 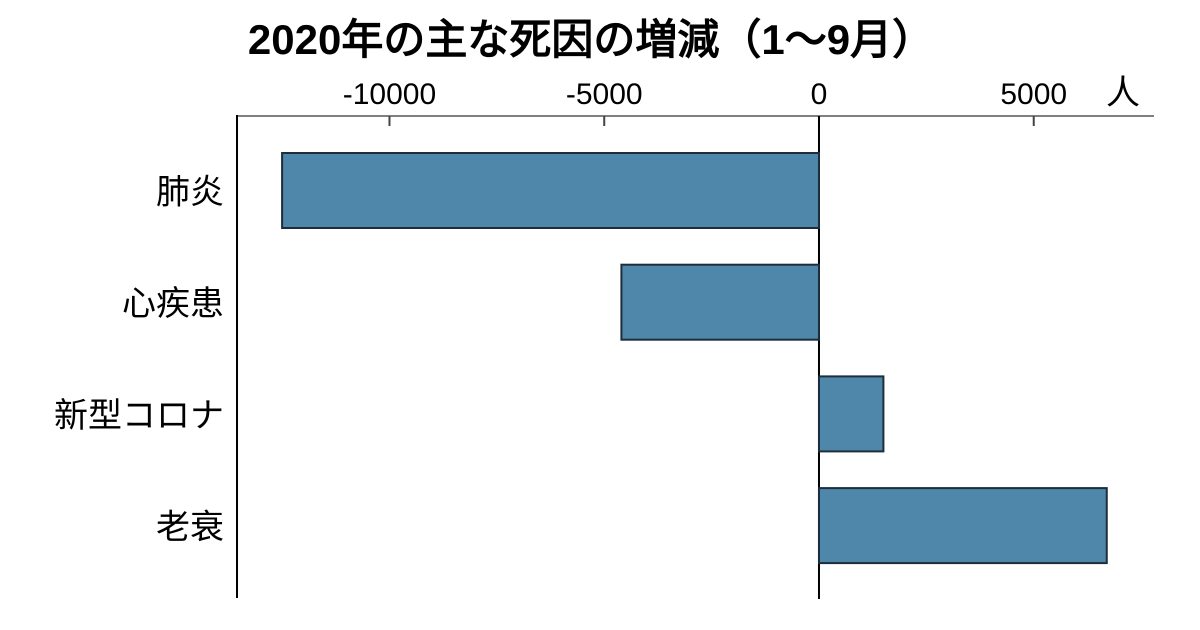 What do you see at coordinates (720, 302) in the screenshot?
I see `bar-heart-disease` at bounding box center [720, 302].